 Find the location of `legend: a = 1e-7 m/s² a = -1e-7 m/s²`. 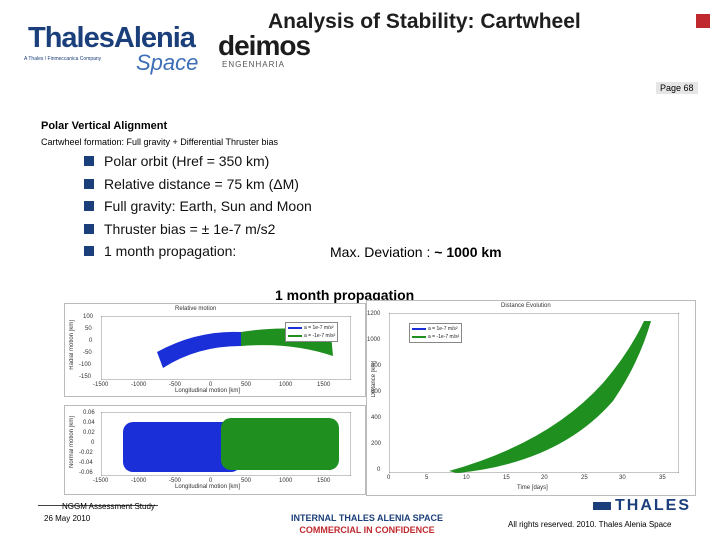

legend: a = 1e-7 m/s² a = -1e-7 m/s² is located at coordinates (312, 332).